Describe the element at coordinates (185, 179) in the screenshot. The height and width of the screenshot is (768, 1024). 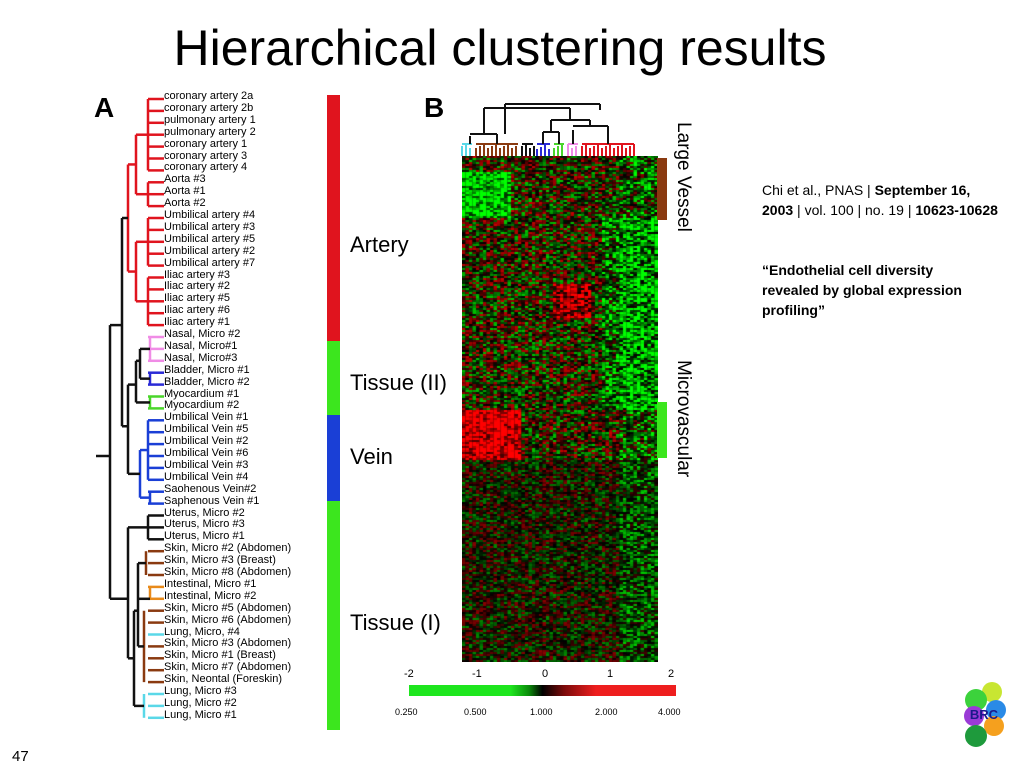
I see `sample-label: Aorta #3` at that location.